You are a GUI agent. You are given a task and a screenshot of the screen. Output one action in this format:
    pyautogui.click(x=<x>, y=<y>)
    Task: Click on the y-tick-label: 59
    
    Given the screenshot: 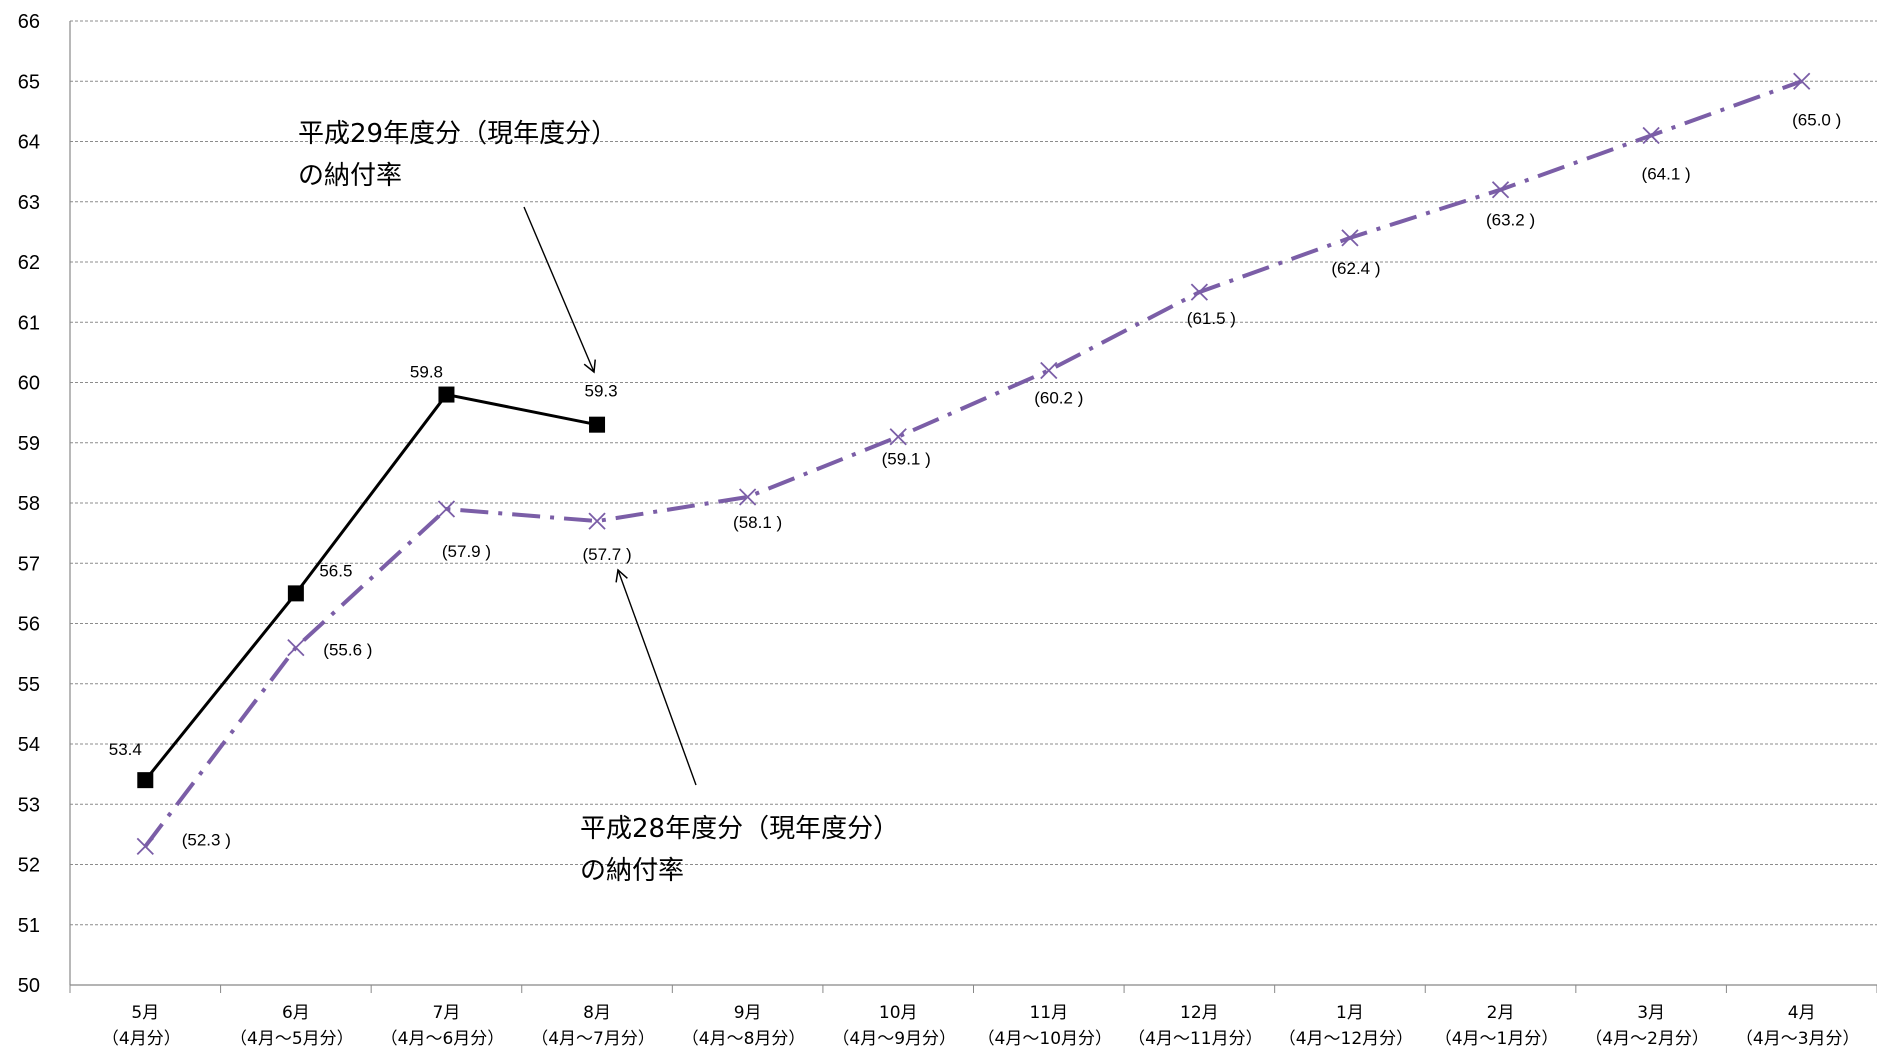 What is the action you would take?
    pyautogui.click(x=29, y=444)
    